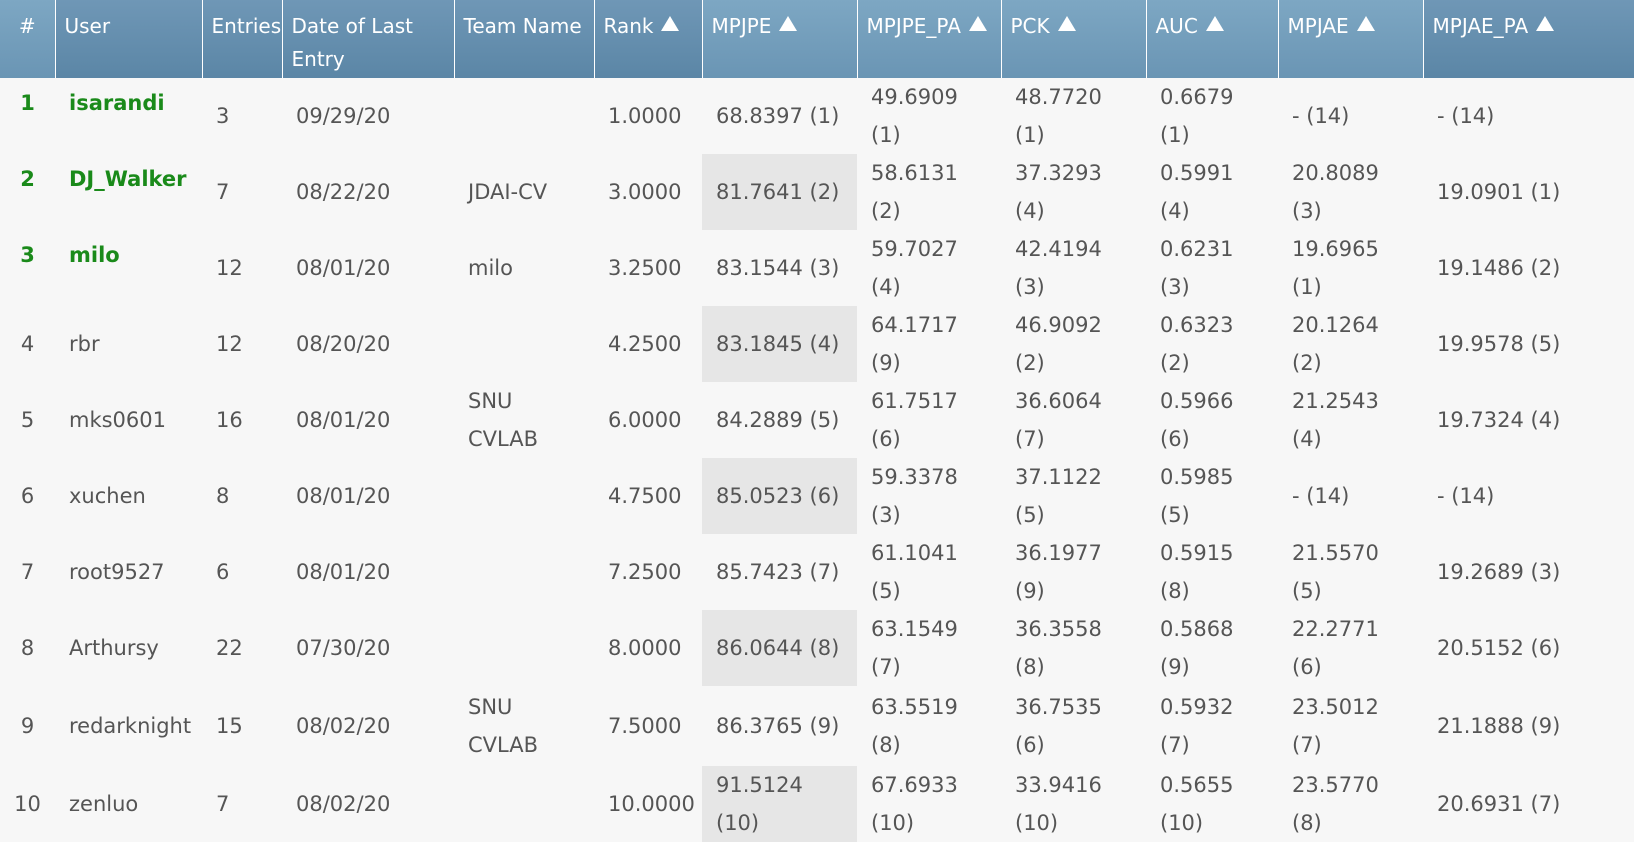  I want to click on column-header-mpjpe-pa: MPJPE_PA, so click(929, 39).